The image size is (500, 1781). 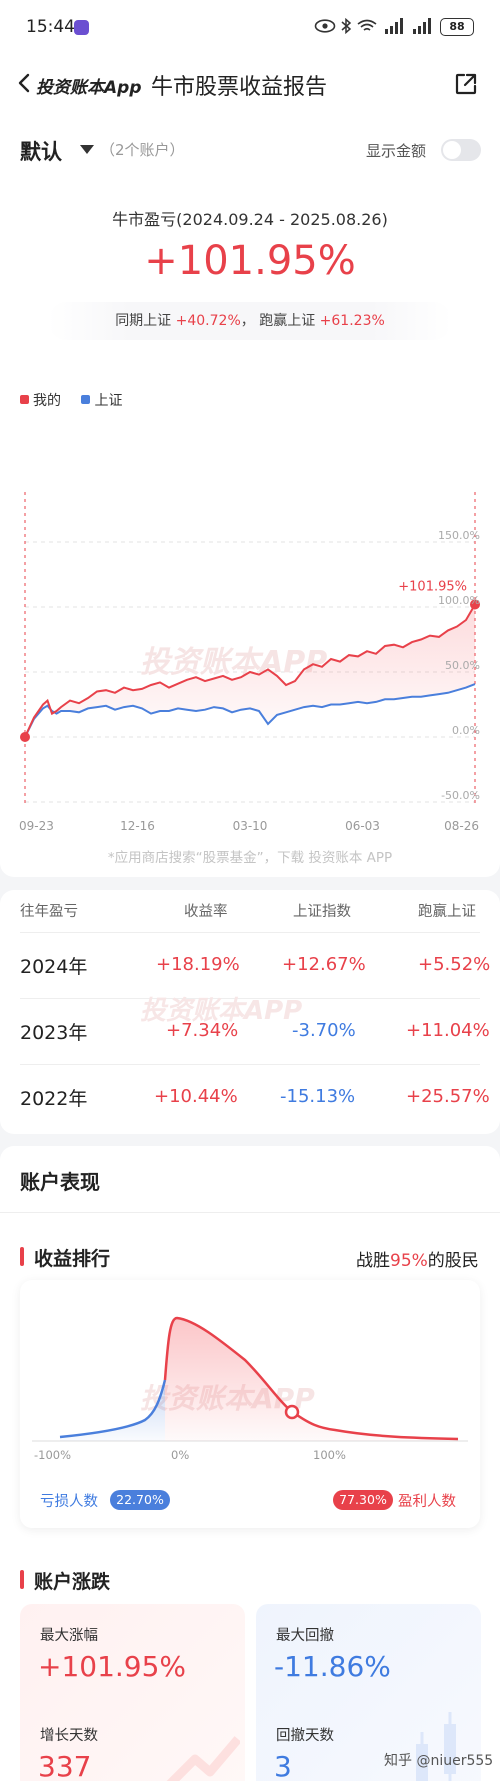 I want to click on loss-label: 亏损人数, so click(x=69, y=1502).